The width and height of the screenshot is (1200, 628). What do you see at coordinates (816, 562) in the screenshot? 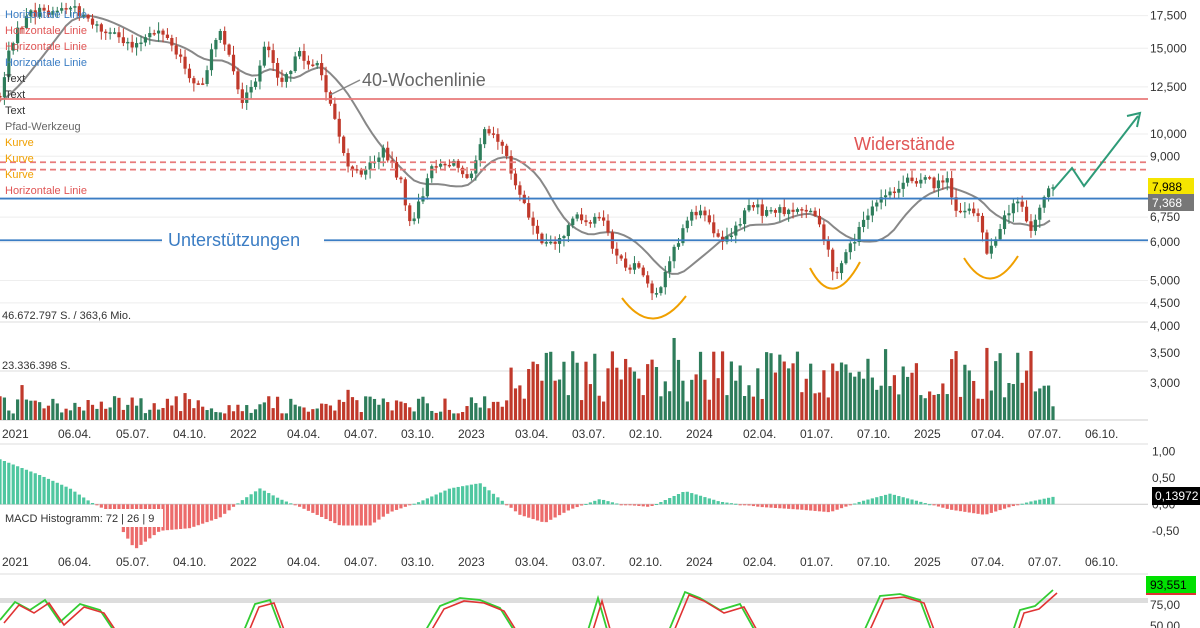
I see `macd-time-axis-label: 01.07.` at bounding box center [816, 562].